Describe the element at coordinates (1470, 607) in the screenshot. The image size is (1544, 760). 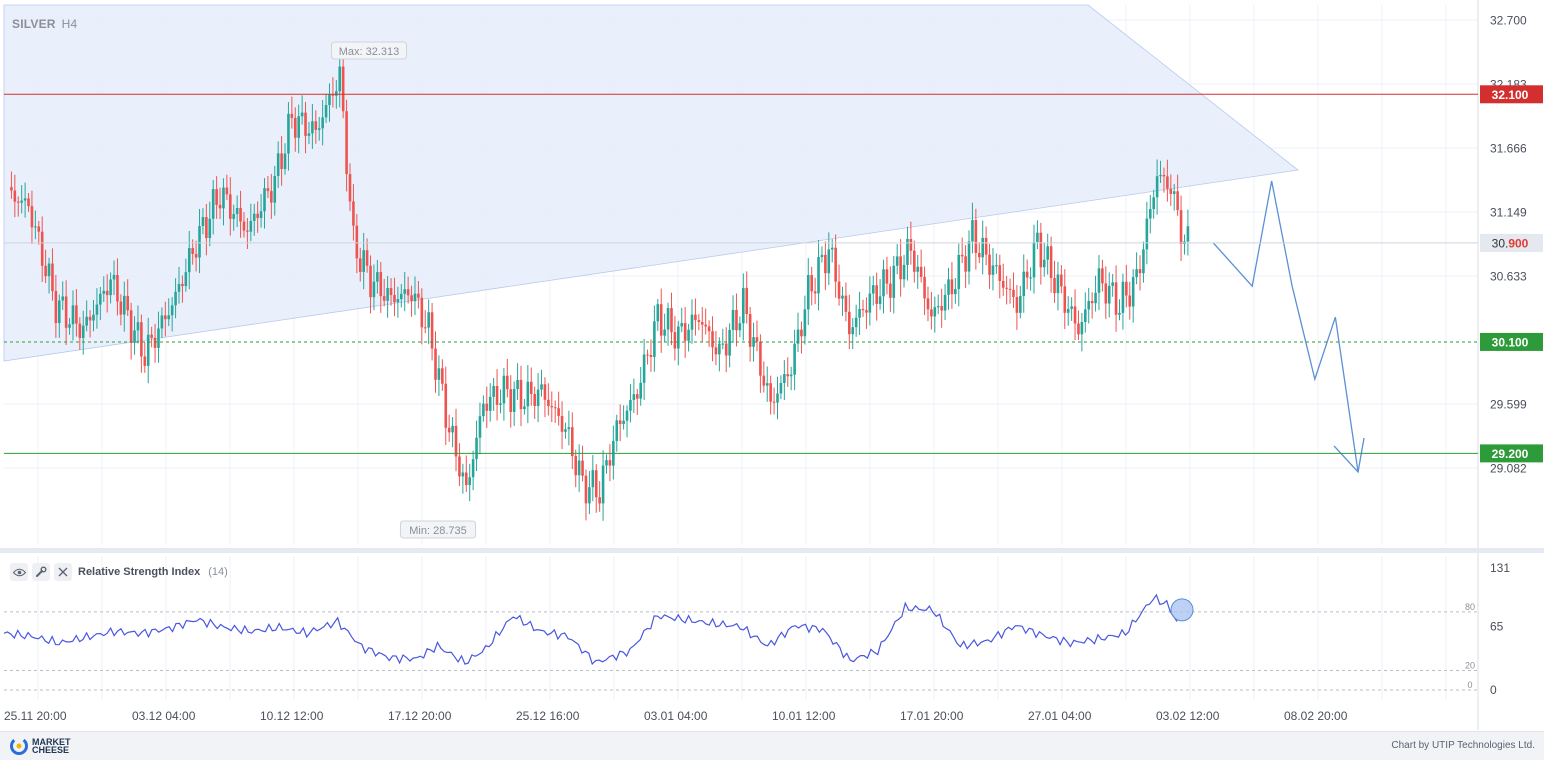
I see `rsi-level-label: 80` at that location.